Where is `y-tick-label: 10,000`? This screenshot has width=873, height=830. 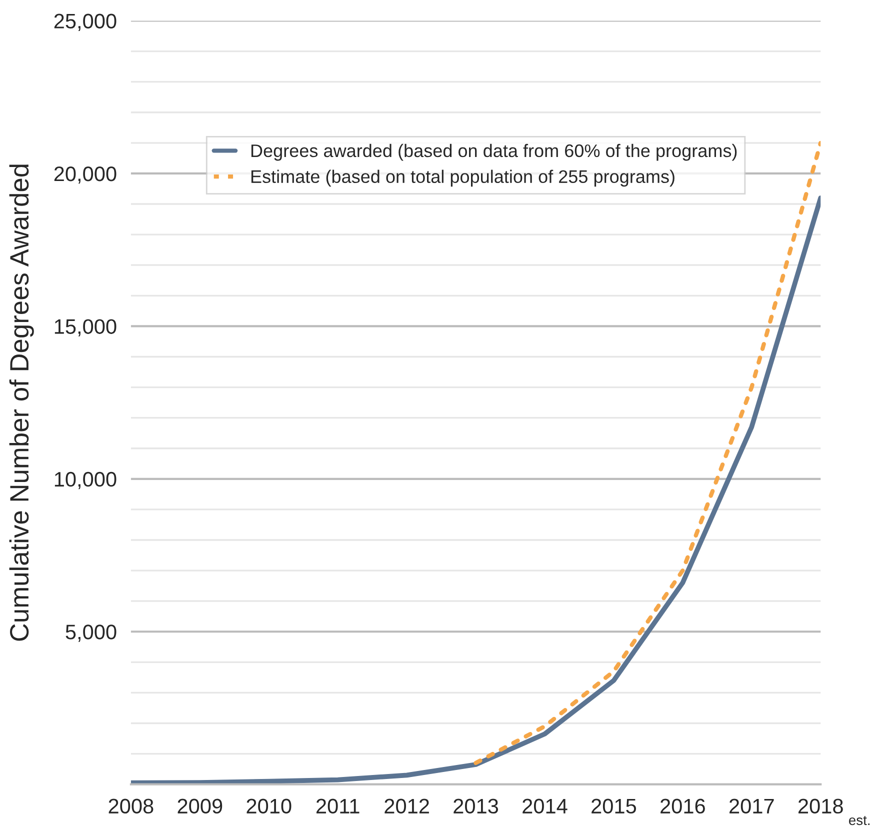
y-tick-label: 10,000 is located at coordinates (85, 481).